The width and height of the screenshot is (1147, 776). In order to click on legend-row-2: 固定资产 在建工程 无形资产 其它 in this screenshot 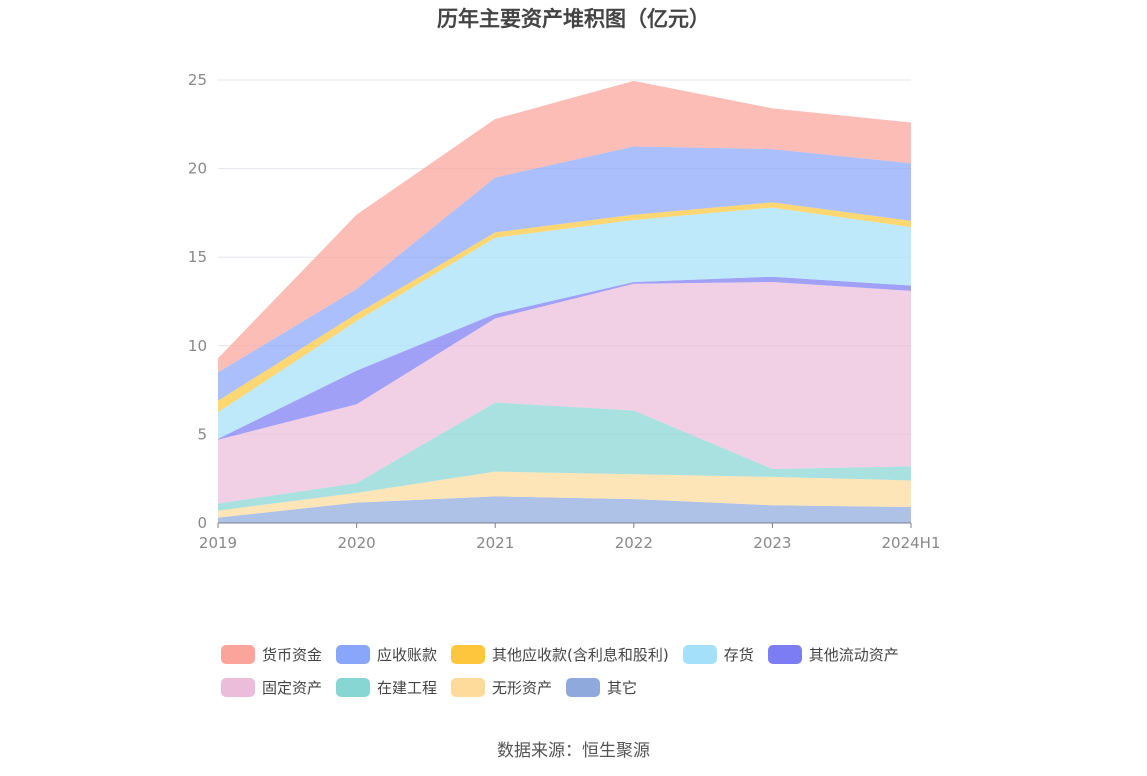, I will do `click(601, 687)`.